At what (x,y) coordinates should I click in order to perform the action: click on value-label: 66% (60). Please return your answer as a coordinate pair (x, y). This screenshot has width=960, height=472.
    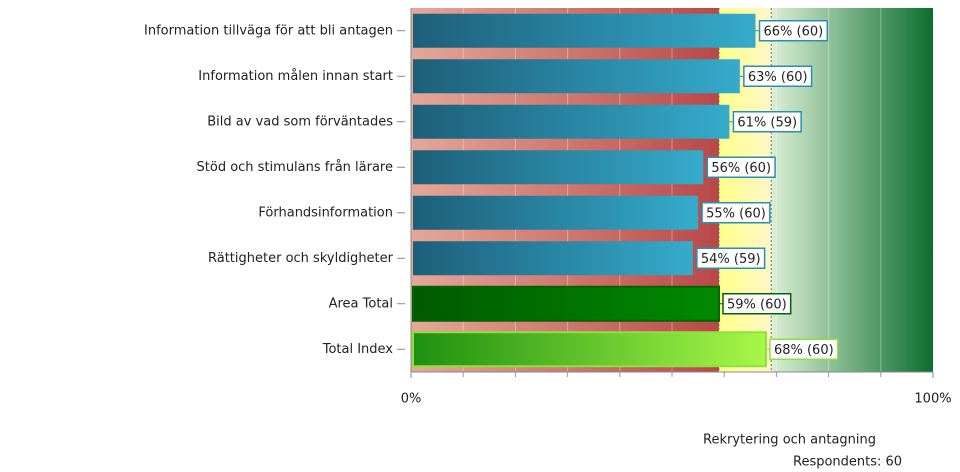
    Looking at the image, I should click on (794, 31).